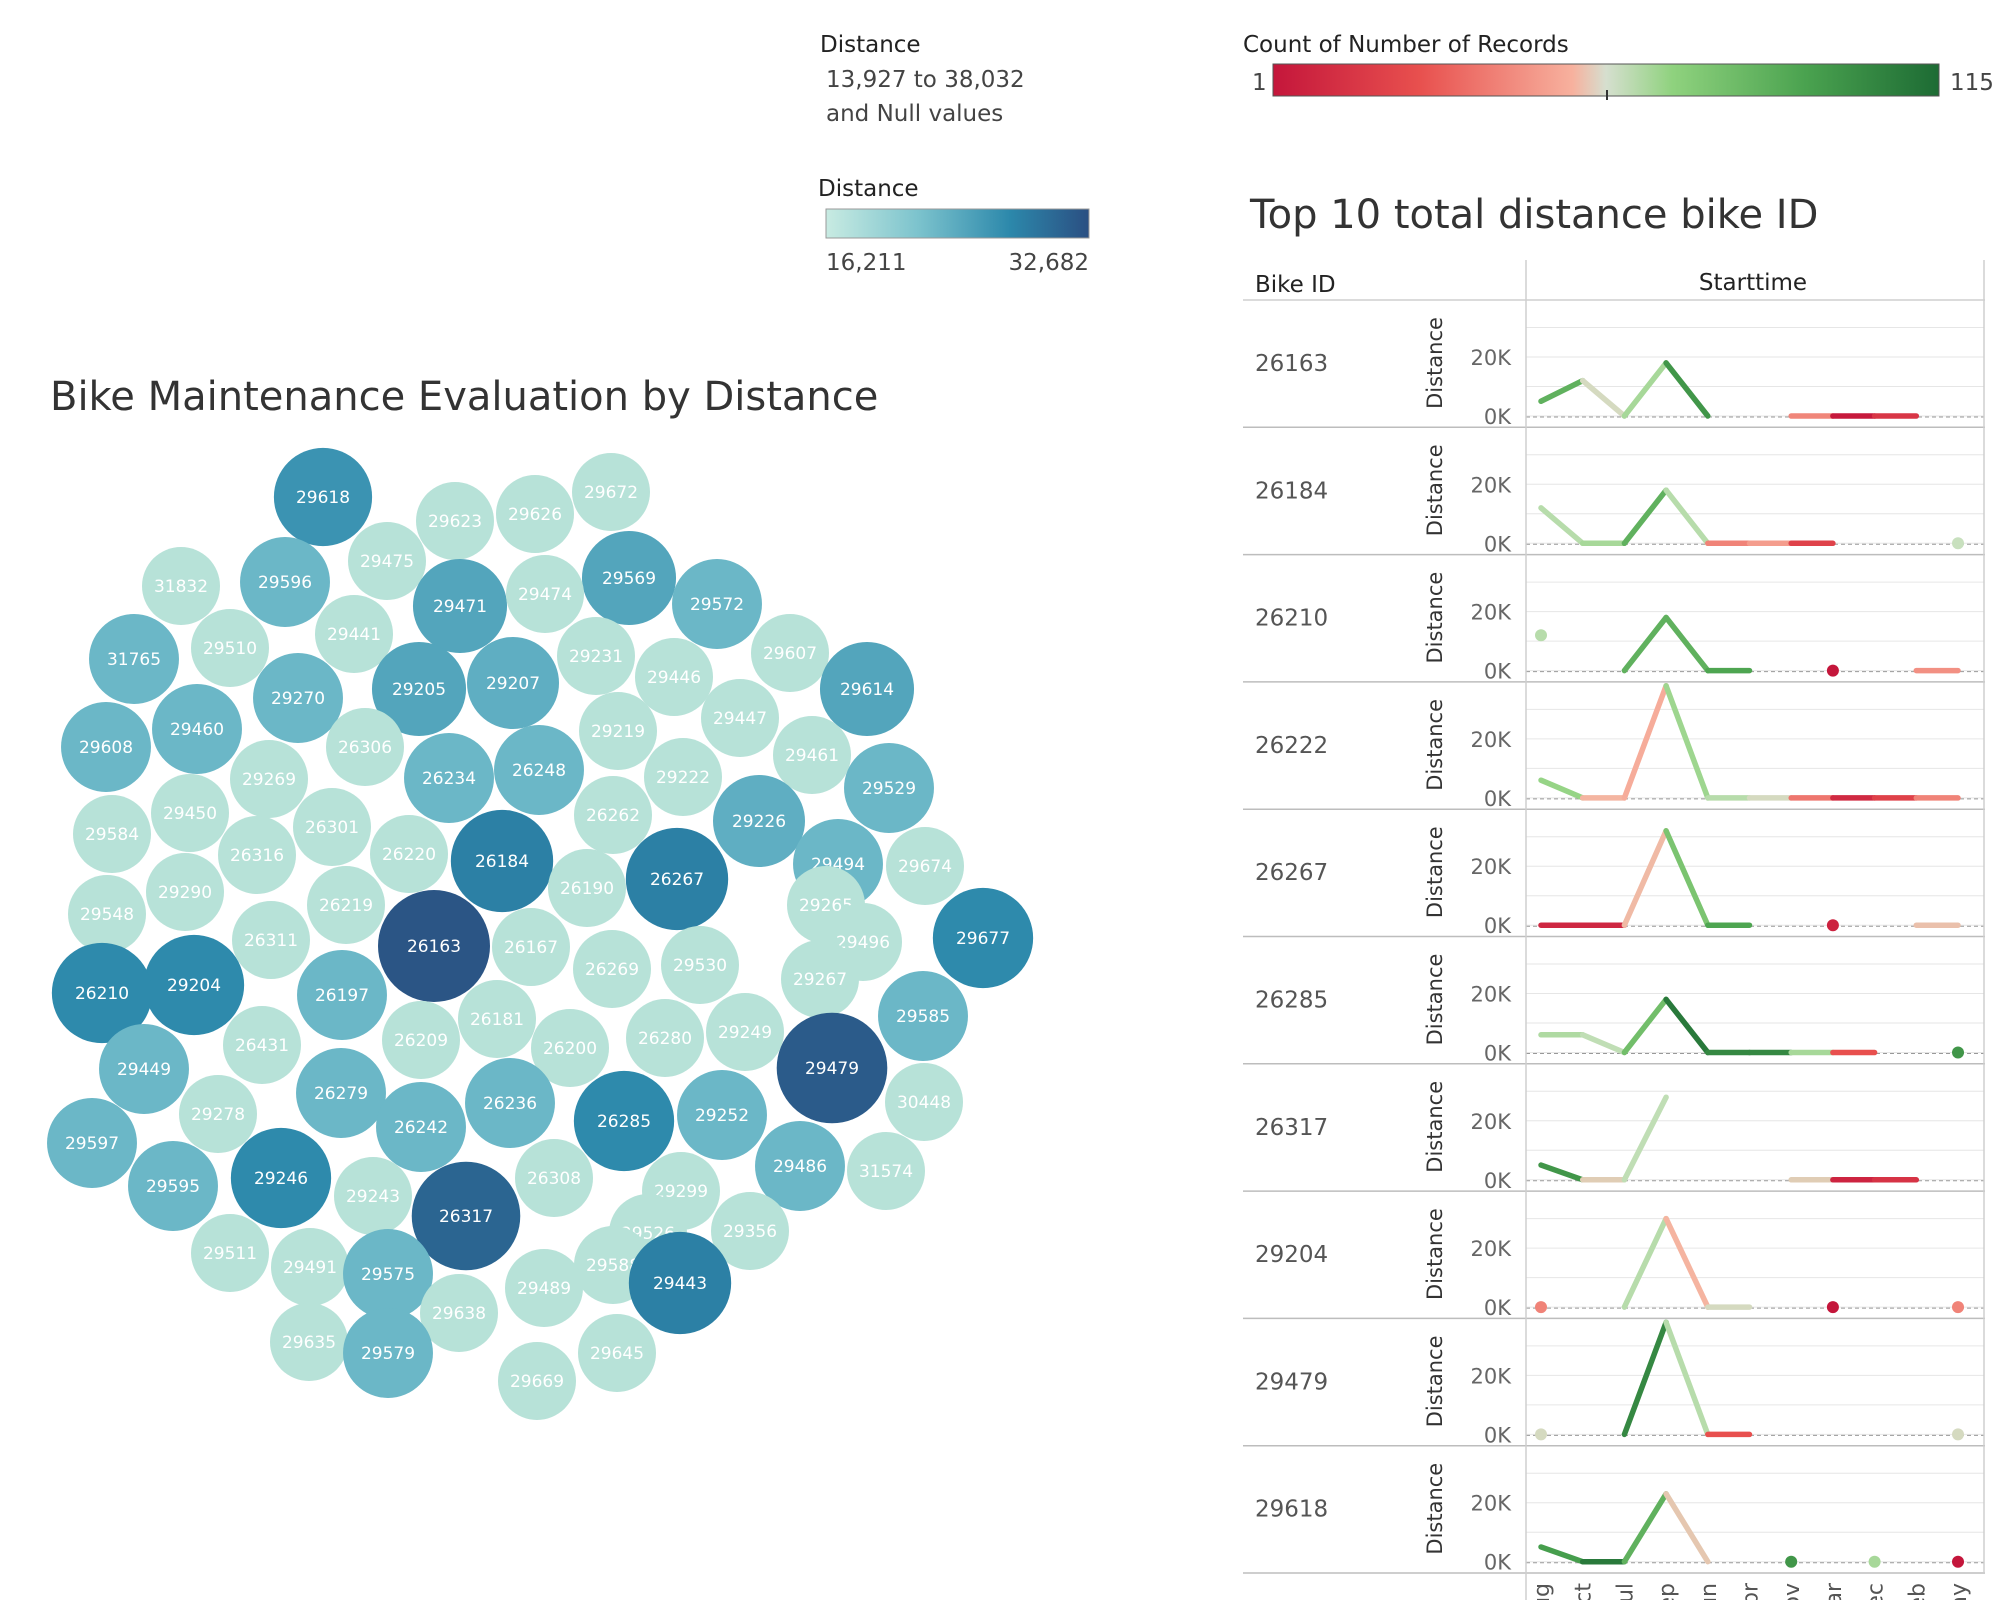  What do you see at coordinates (759, 821) in the screenshot?
I see `bubble: 29226` at bounding box center [759, 821].